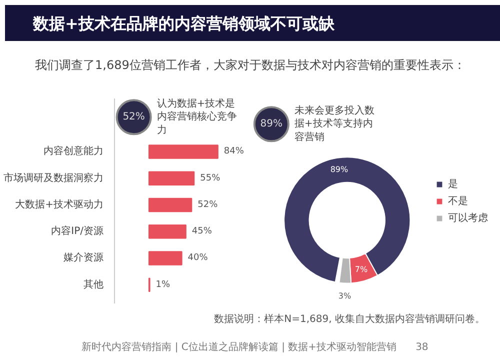  I want to click on data-label: 40%, so click(198, 258).